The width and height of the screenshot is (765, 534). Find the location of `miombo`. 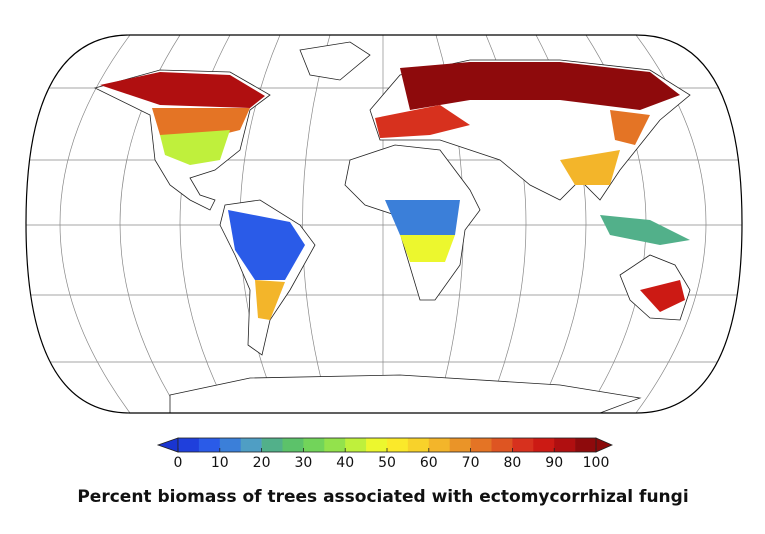

miombo is located at coordinates (427, 248).